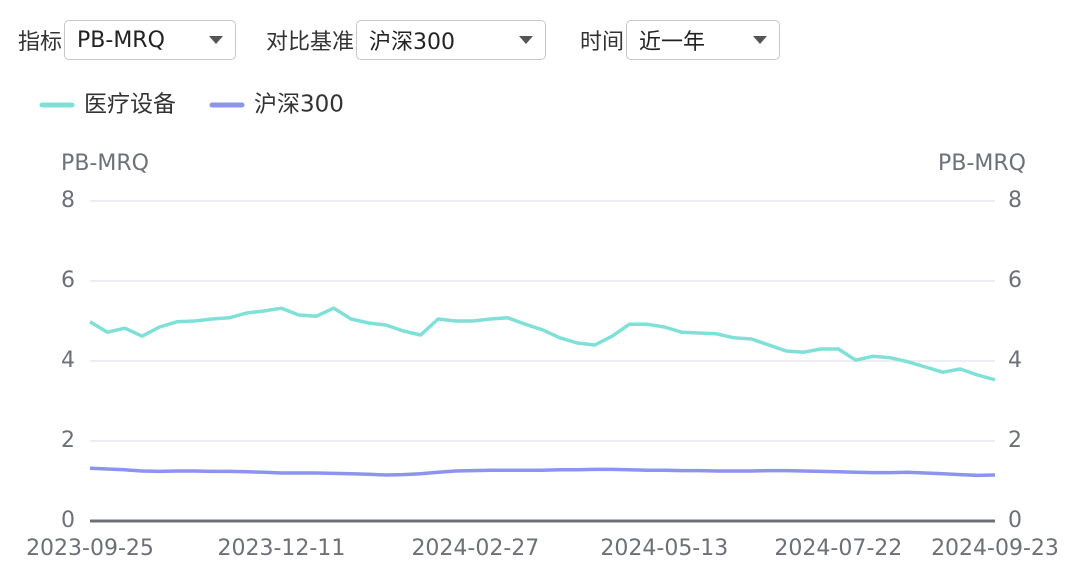  I want to click on y-tick-label: 2, so click(68, 440).